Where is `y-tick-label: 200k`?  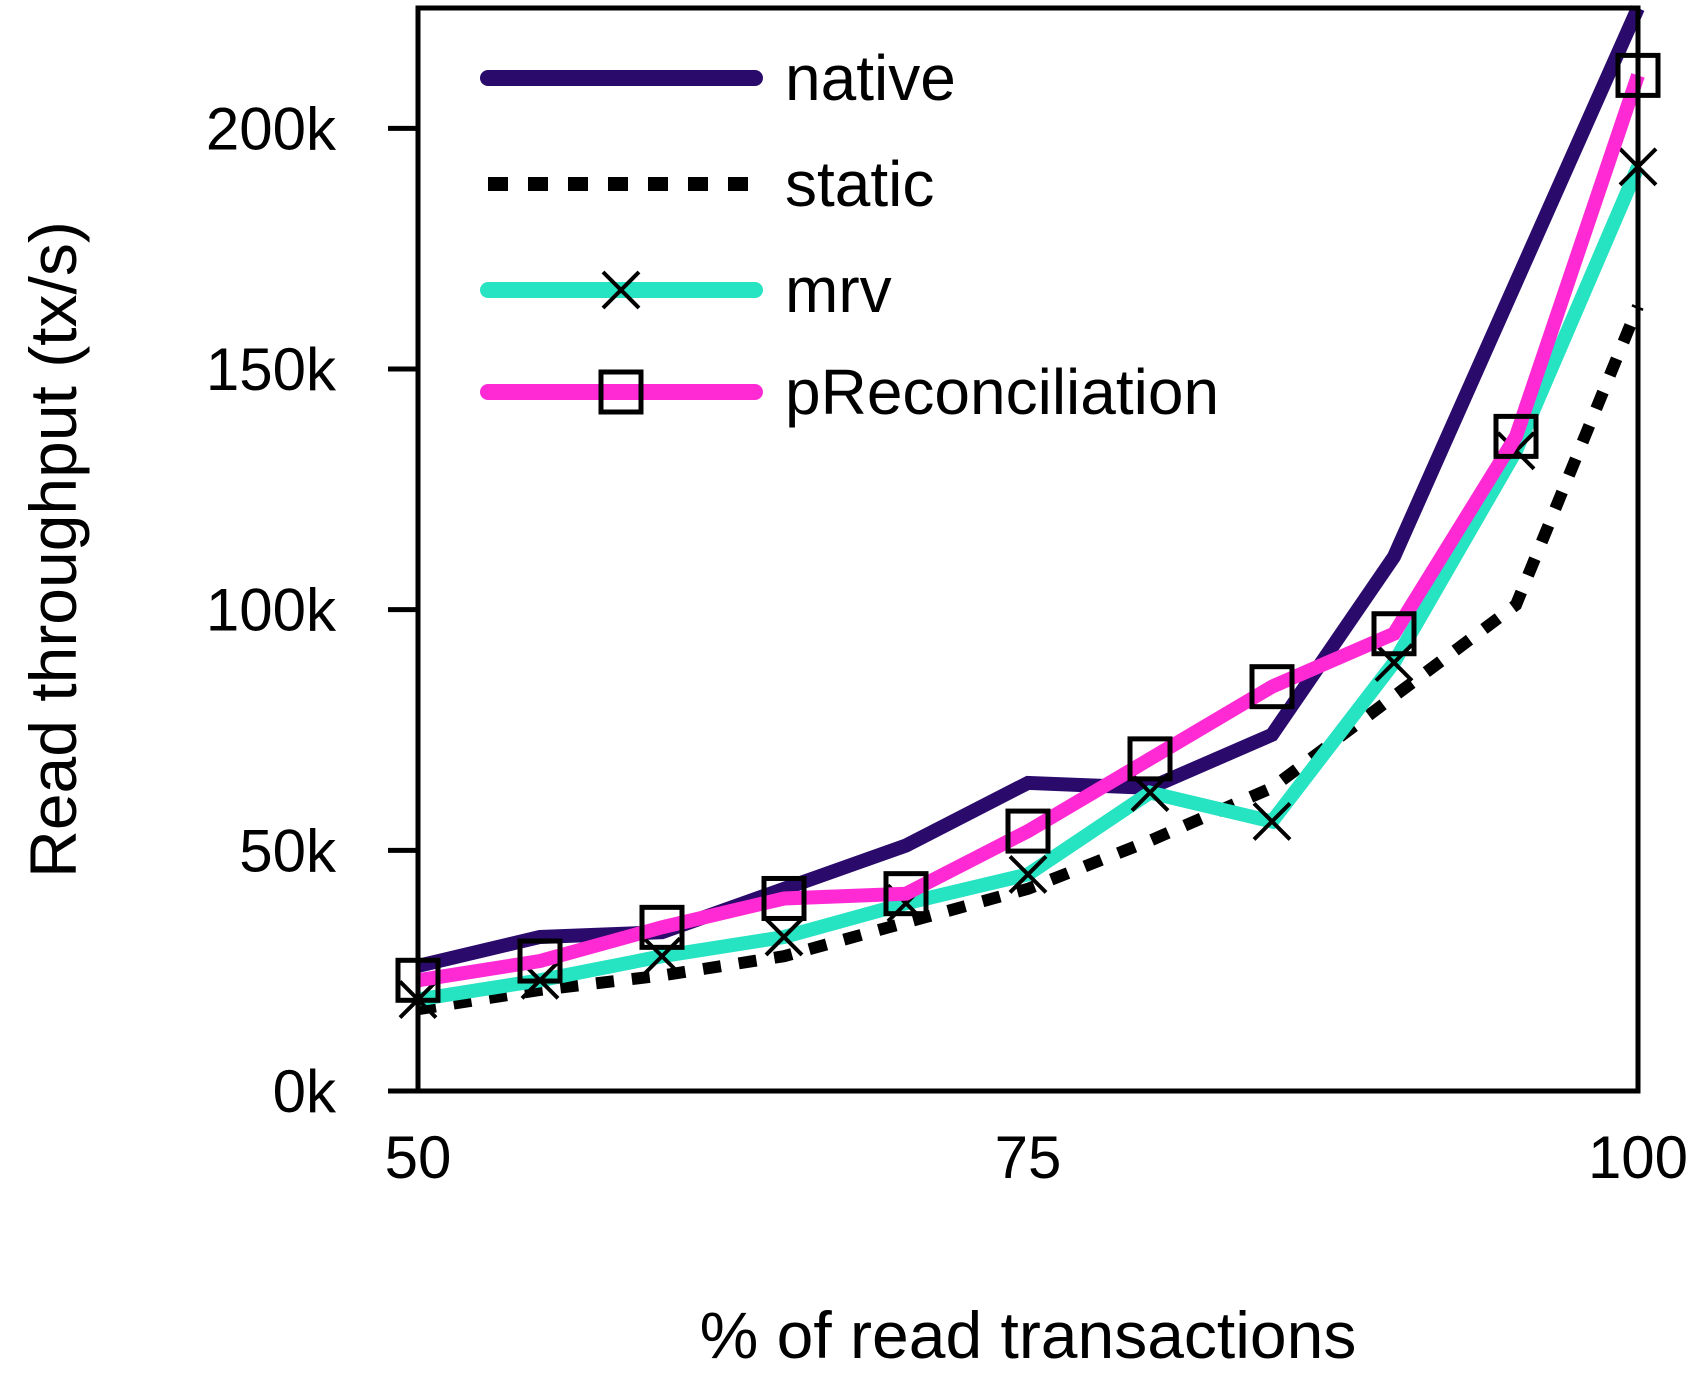
y-tick-label: 200k is located at coordinates (271, 128).